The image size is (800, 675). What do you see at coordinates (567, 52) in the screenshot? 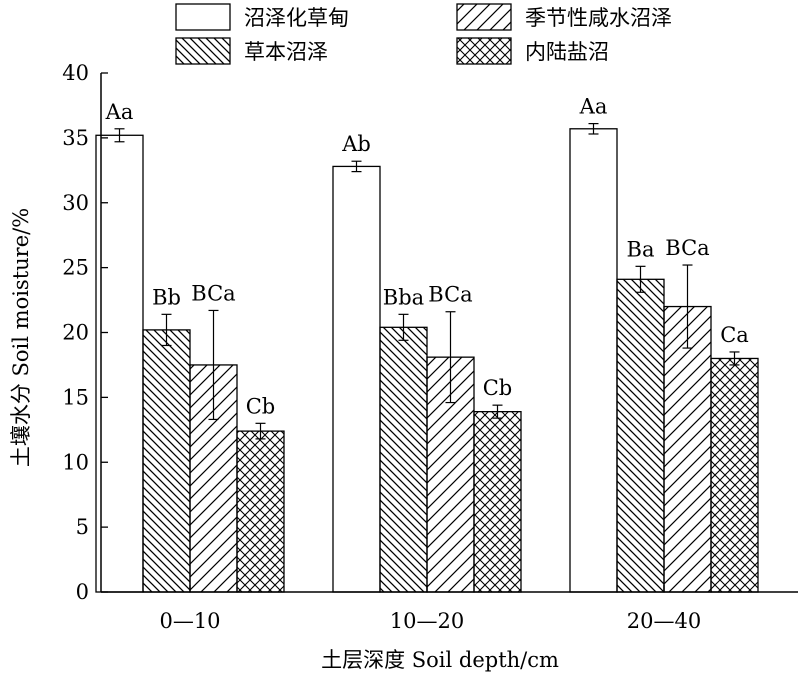
I see `legend-label: 内陆盐沼` at bounding box center [567, 52].